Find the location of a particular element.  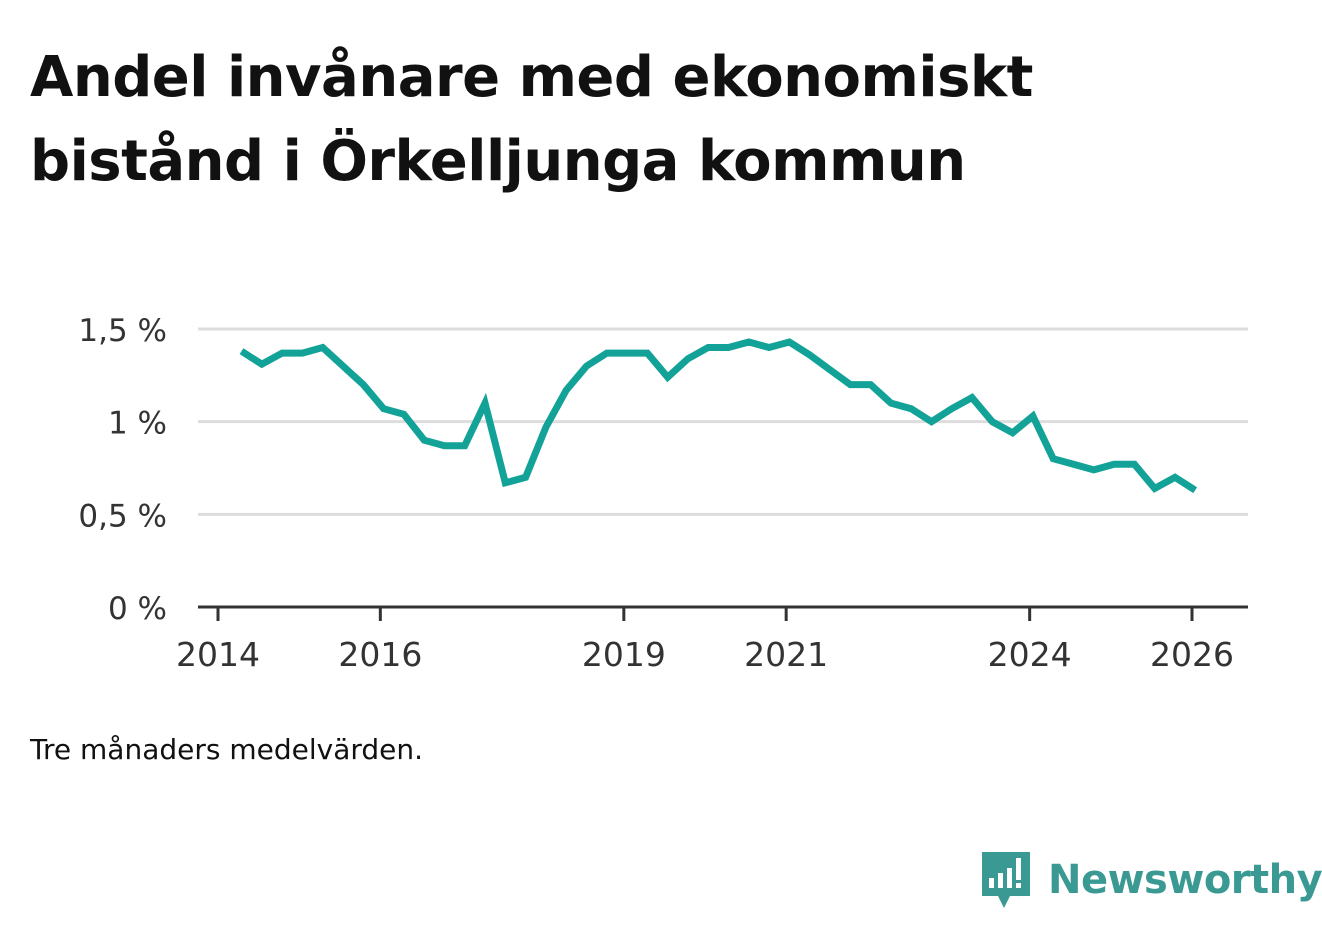

y-tick-label: 0,5 % is located at coordinates (122, 516).